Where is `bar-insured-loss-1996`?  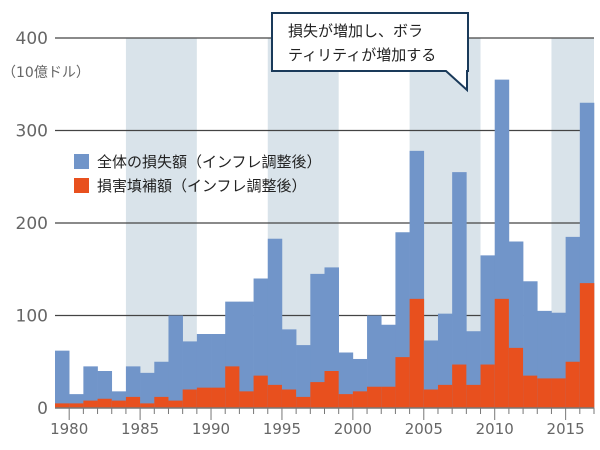 bar-insured-loss-1996 is located at coordinates (289, 398).